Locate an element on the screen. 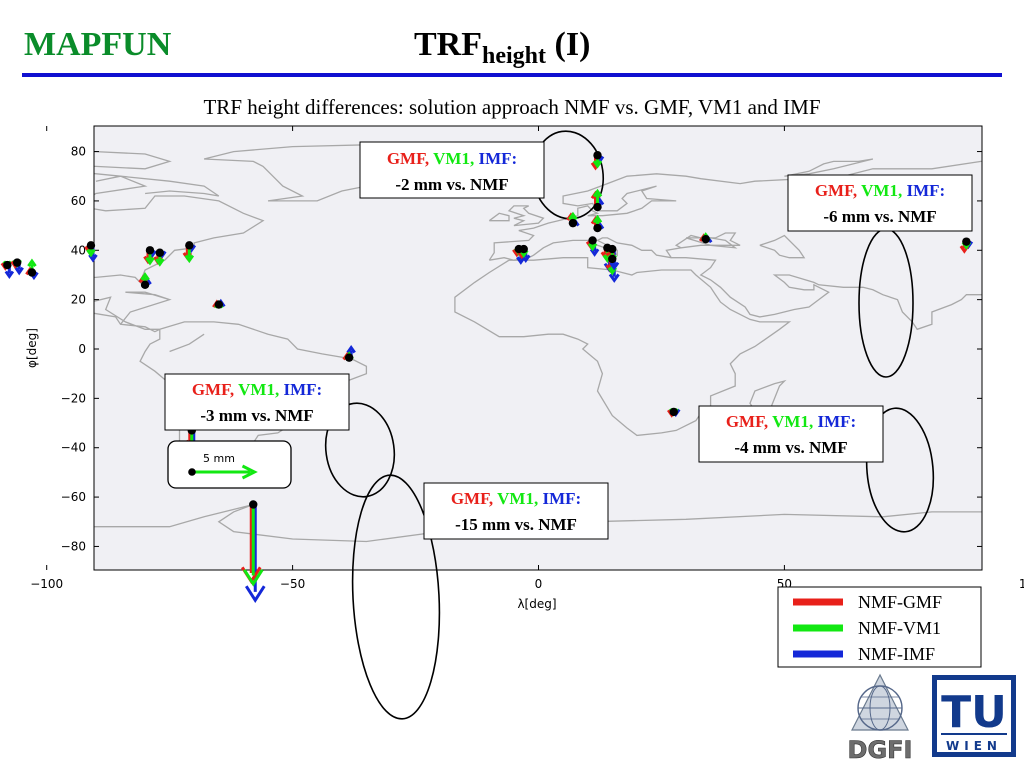  legend-label: NMF-IMF is located at coordinates (896, 654).